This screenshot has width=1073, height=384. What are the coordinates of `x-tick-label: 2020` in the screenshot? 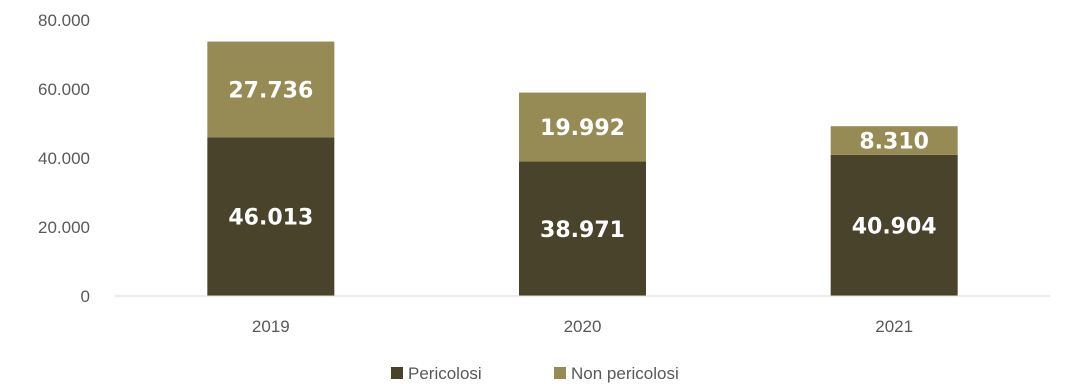 It's located at (583, 326).